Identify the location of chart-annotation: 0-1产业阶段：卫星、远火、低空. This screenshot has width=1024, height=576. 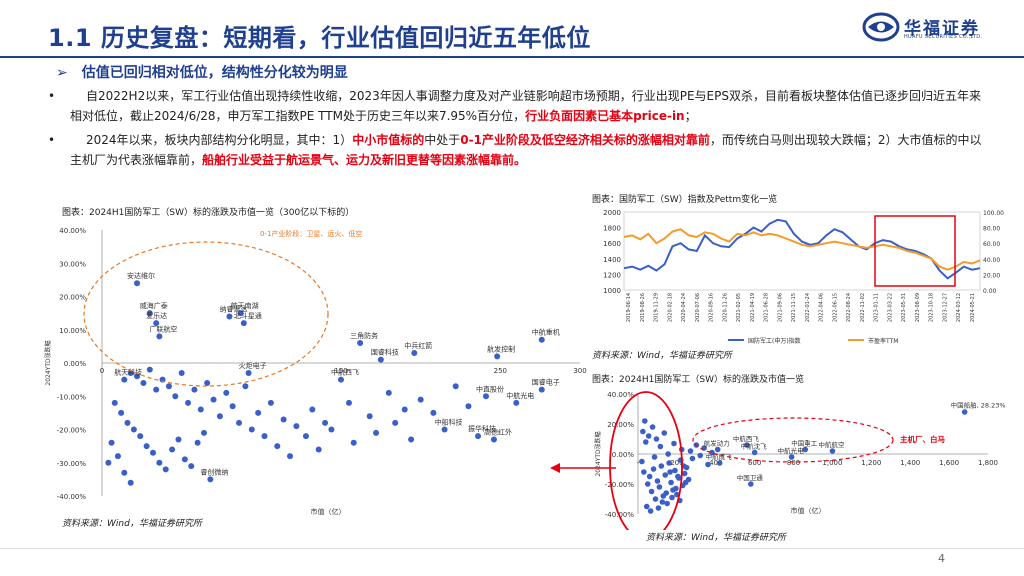
(311, 233).